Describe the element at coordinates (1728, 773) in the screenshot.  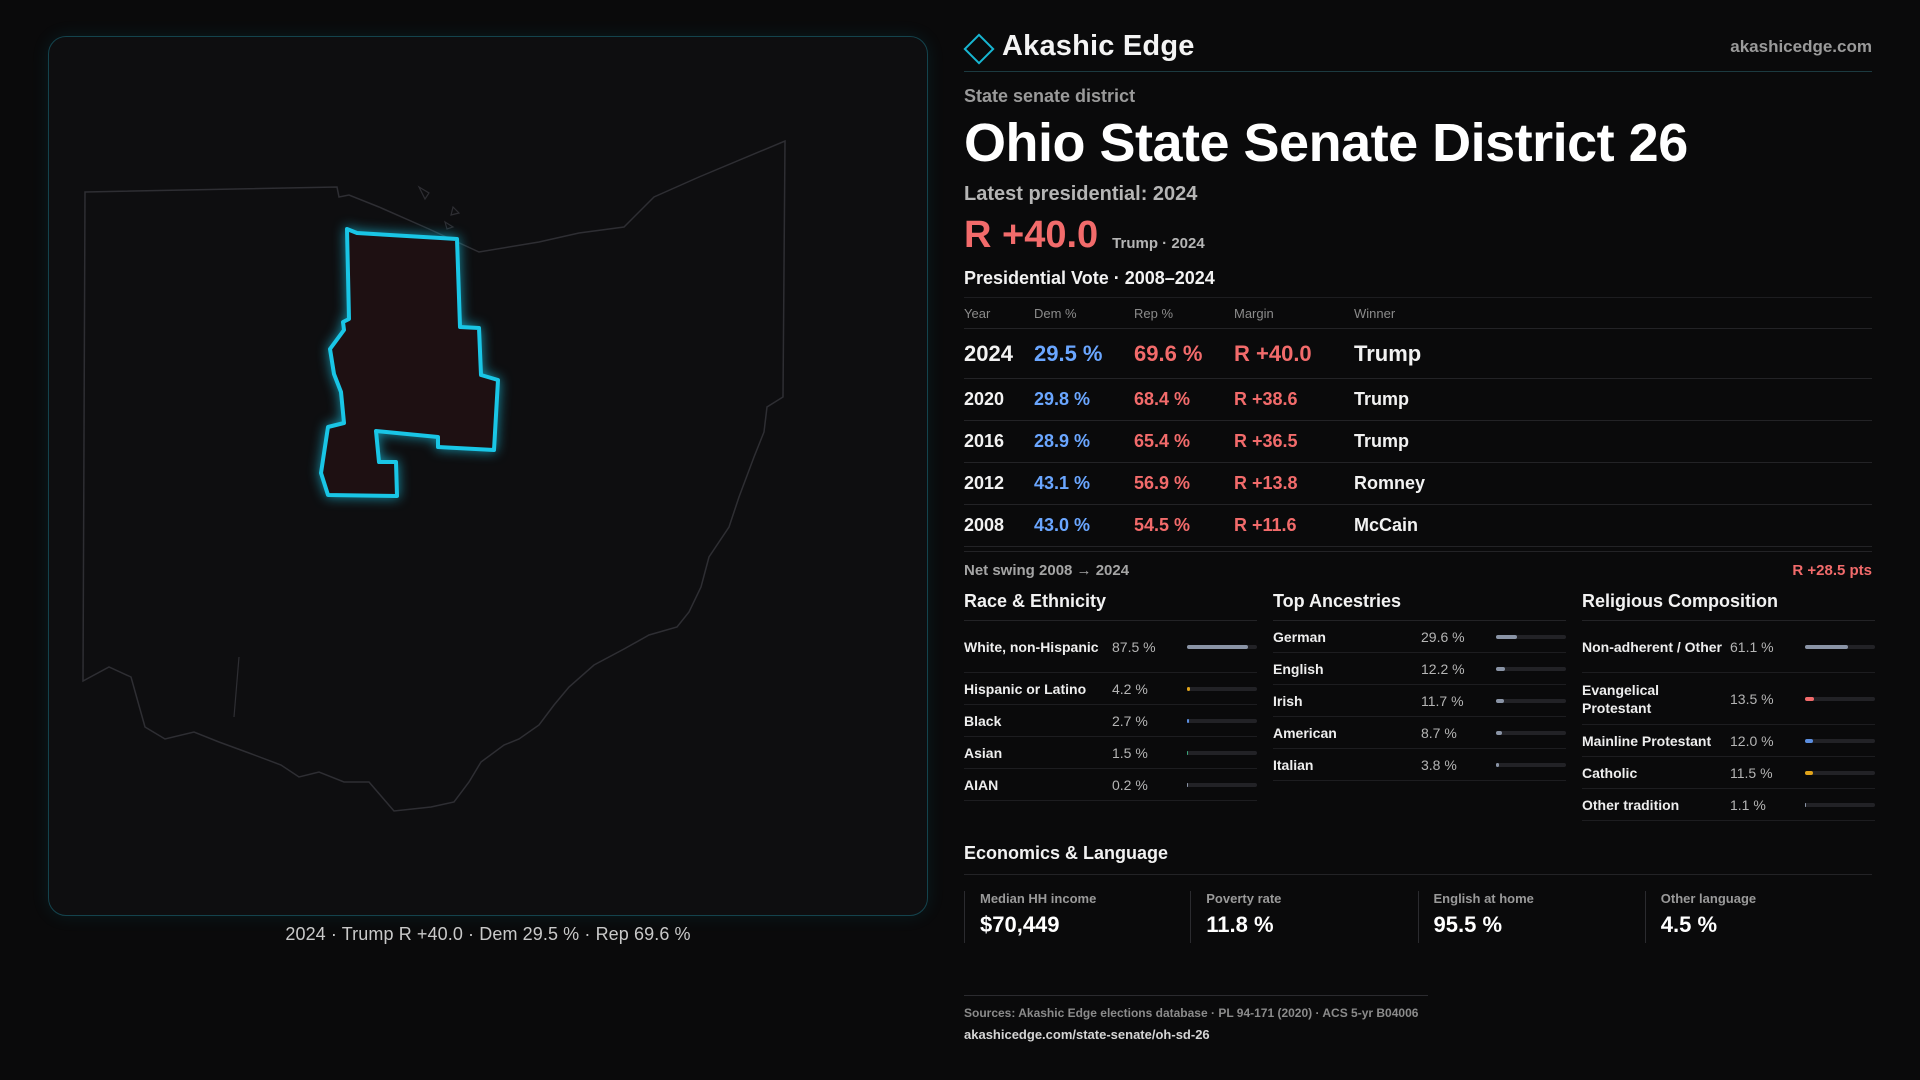
I see `list-item: Catholic 11.5 %` at that location.